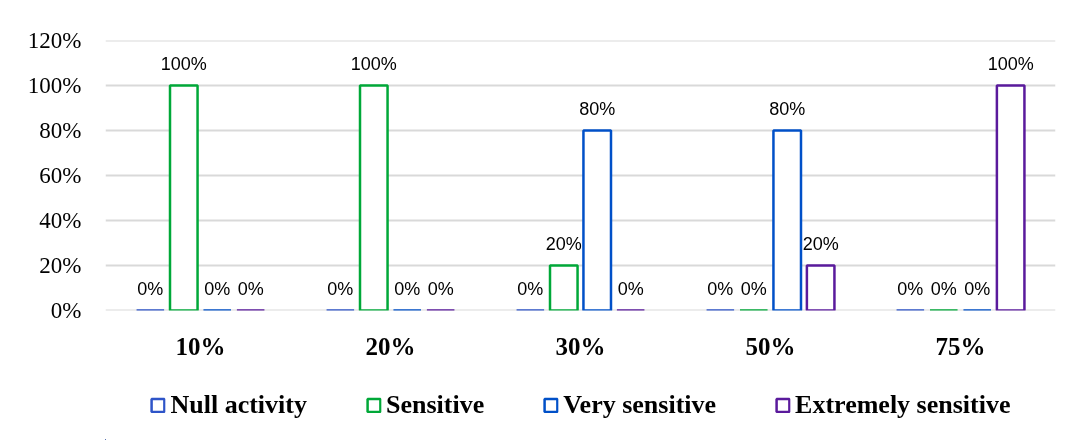  I want to click on x-tick-label: 50%, so click(770, 346).